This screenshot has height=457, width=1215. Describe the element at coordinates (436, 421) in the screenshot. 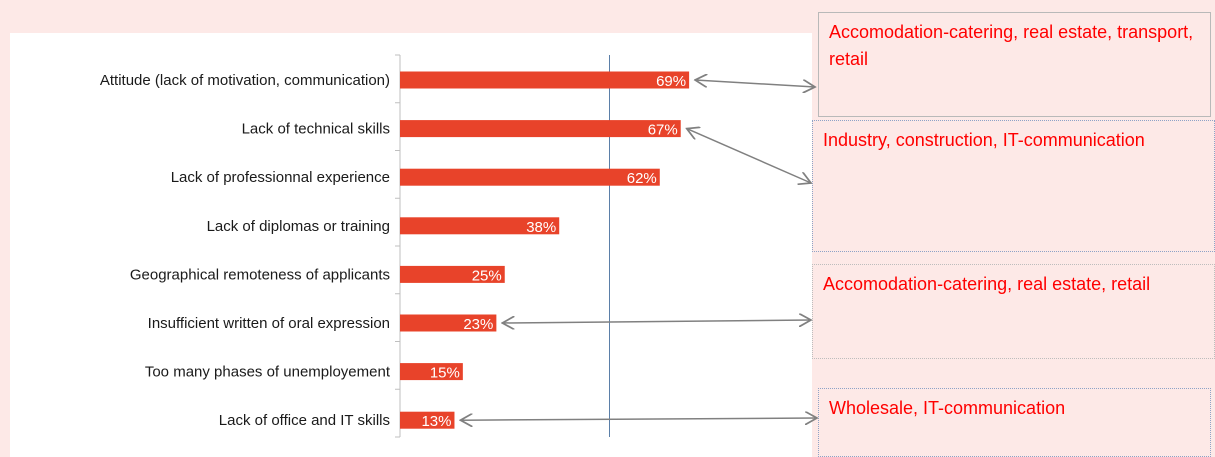

I see `value-label: 13%` at that location.